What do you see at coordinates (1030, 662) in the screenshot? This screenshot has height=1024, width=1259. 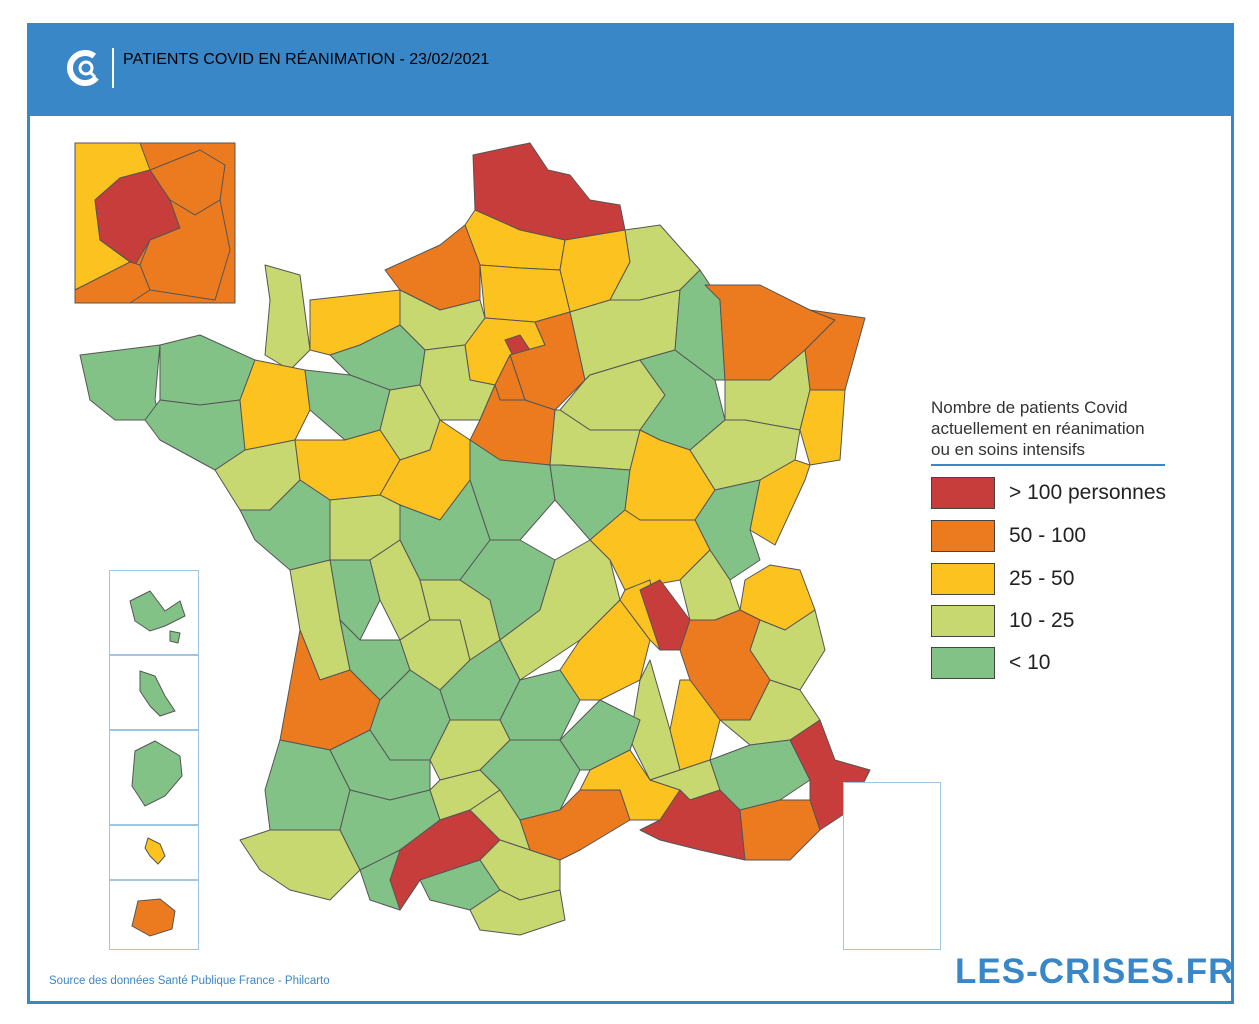 I see `legend-label: < 10` at bounding box center [1030, 662].